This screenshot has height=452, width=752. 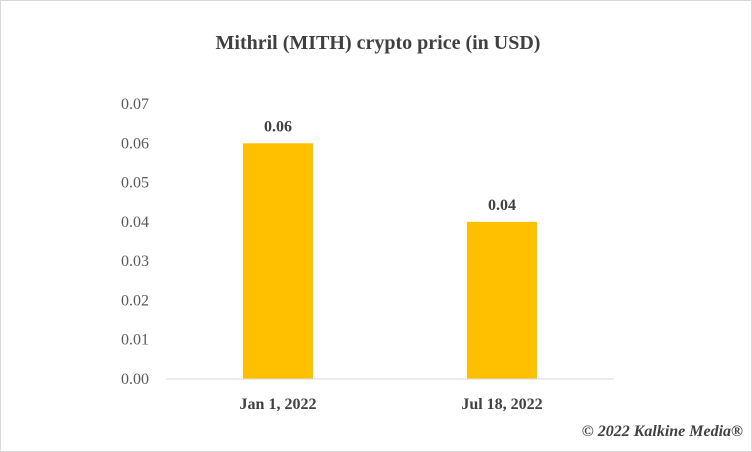 What do you see at coordinates (278, 404) in the screenshot?
I see `x-tick-label: Jan 1, 2022` at bounding box center [278, 404].